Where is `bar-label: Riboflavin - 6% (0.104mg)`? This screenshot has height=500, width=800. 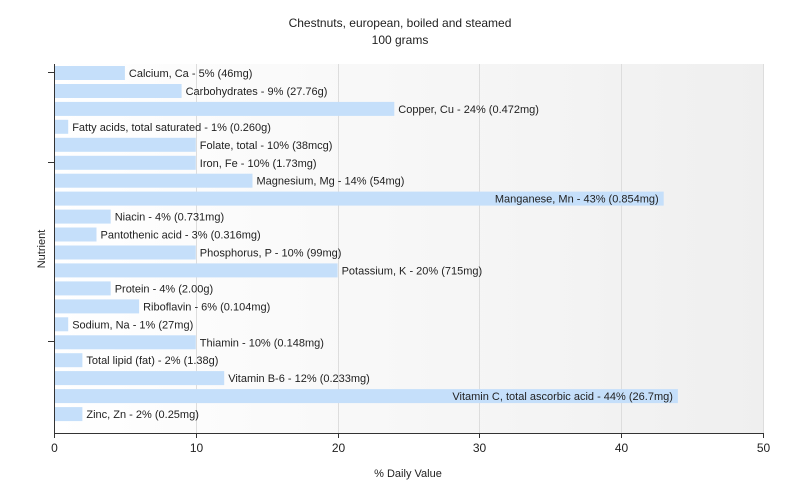 bar-label: Riboflavin - 6% (0.104mg) is located at coordinates (206, 307).